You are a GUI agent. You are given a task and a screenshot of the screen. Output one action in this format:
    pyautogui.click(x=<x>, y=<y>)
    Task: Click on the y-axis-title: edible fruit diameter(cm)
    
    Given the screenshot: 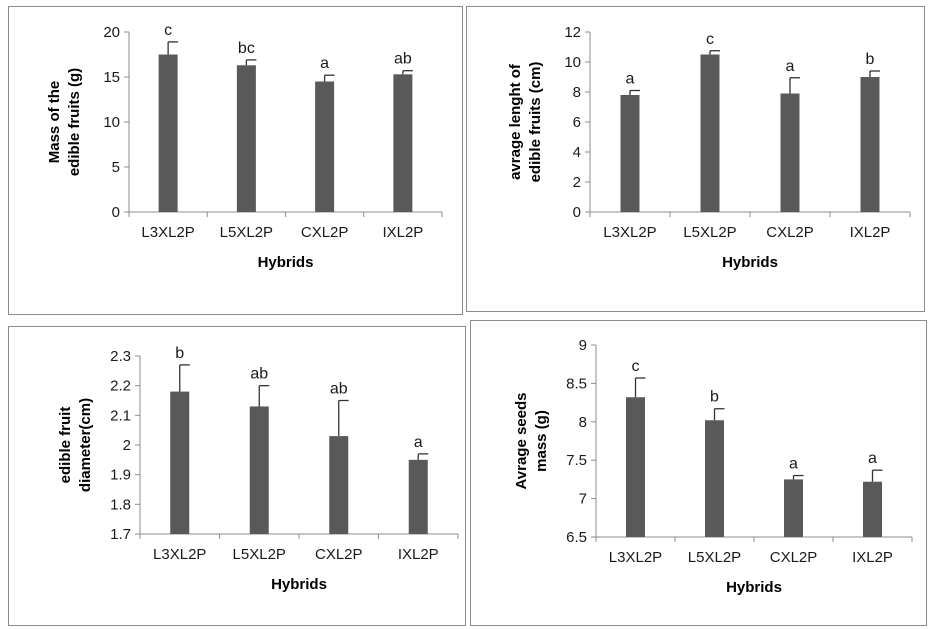 What is the action you would take?
    pyautogui.click(x=75, y=445)
    